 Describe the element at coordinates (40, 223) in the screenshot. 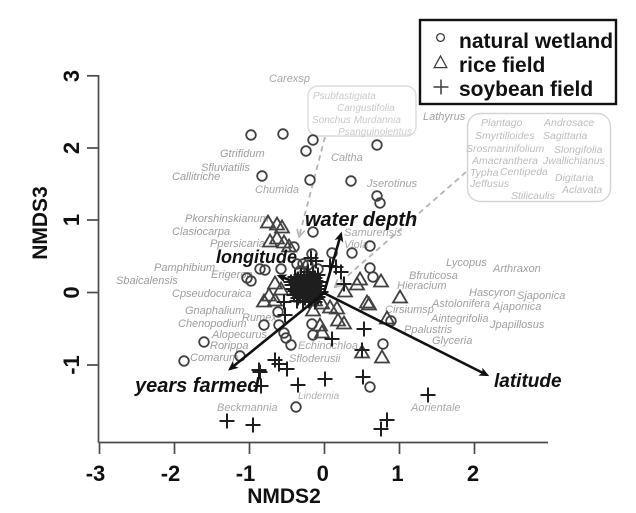

I see `svg-text: NMDS3` at that location.